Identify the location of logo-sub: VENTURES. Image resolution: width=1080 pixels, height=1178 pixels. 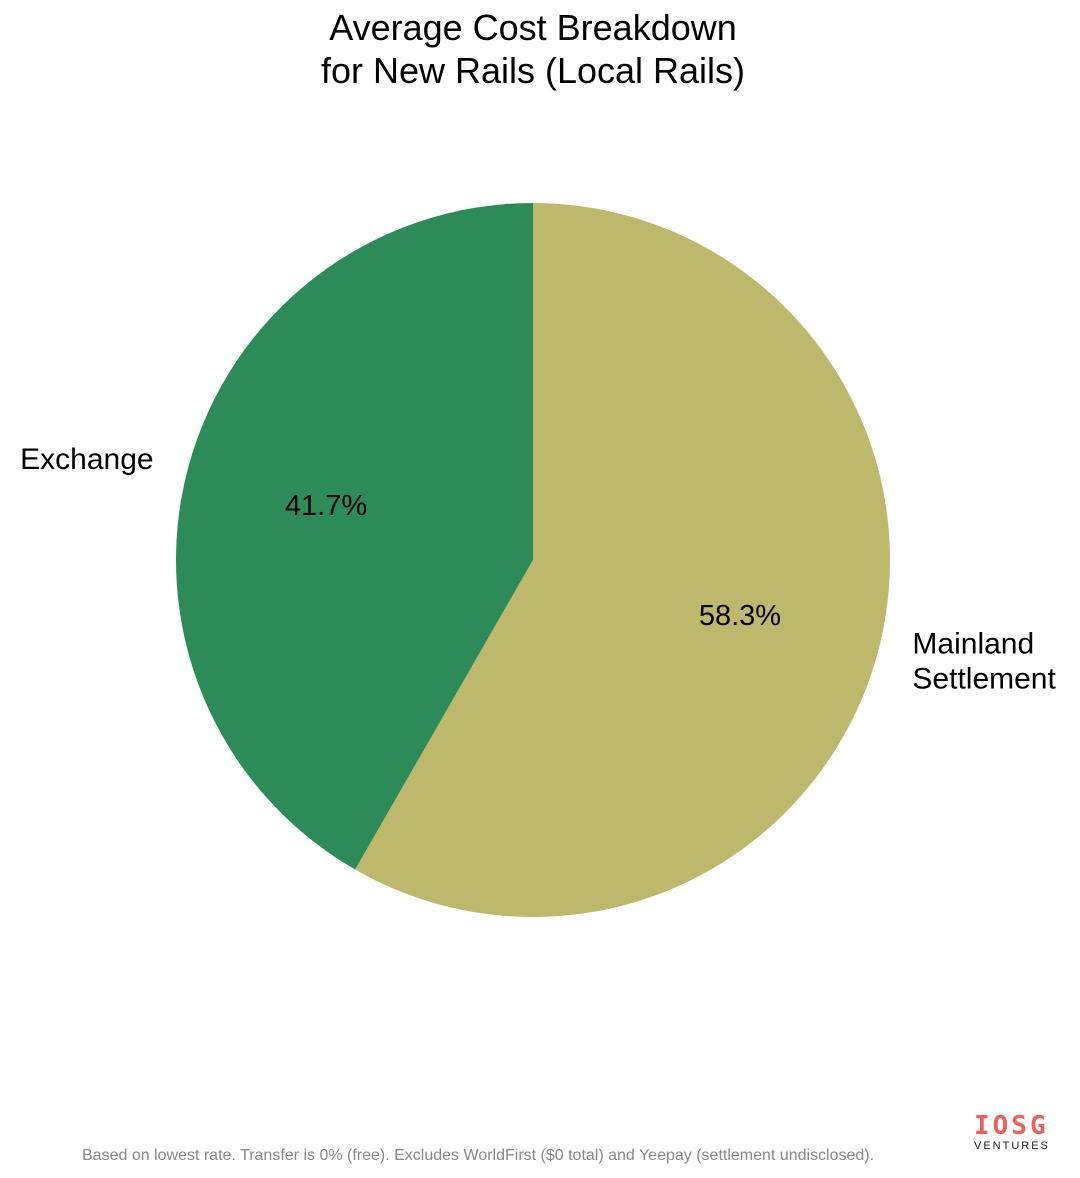
(1012, 1146).